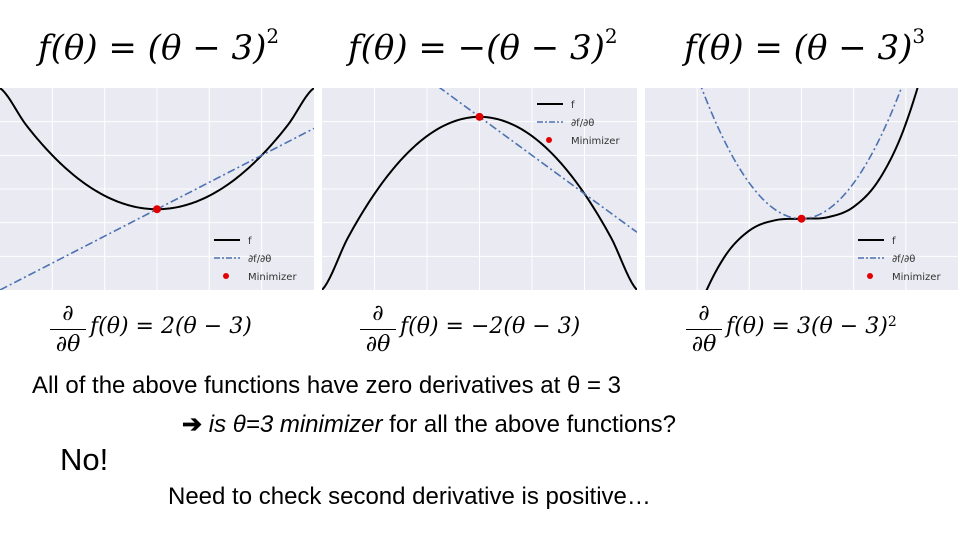 The image size is (960, 540). I want to click on formula-top-2: f(θ) = −(θ − 3)2, so click(483, 46).